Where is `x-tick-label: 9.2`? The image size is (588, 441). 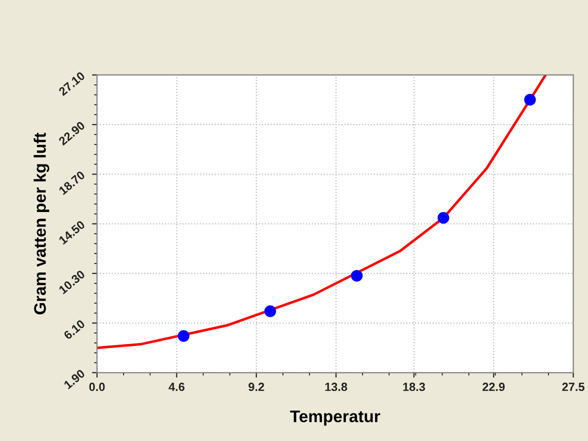 x-tick-label: 9.2 is located at coordinates (256, 387).